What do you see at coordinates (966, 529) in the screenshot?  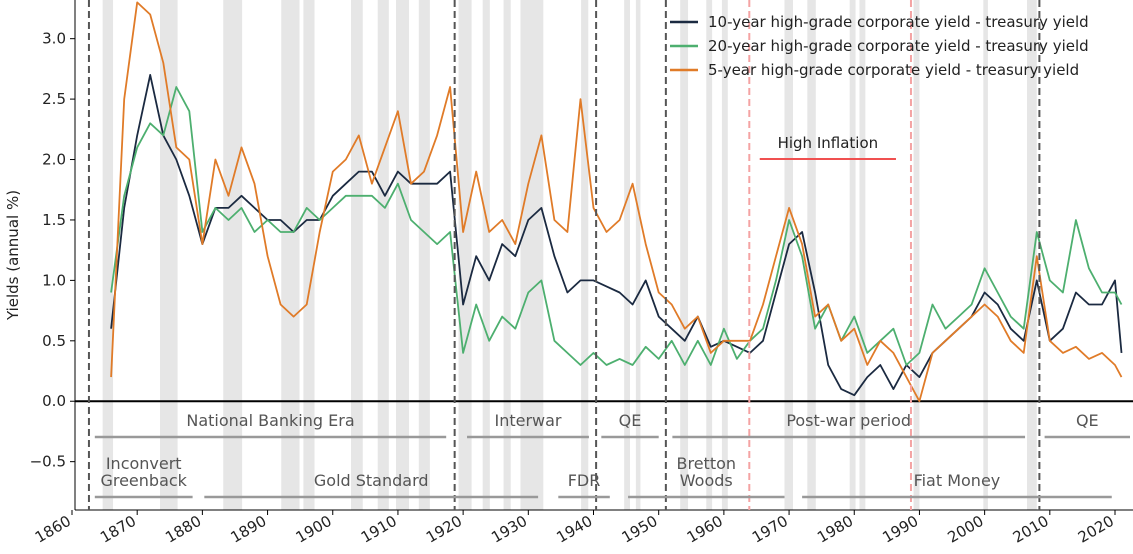 I see `x-tick-label: 2000` at bounding box center [966, 529].